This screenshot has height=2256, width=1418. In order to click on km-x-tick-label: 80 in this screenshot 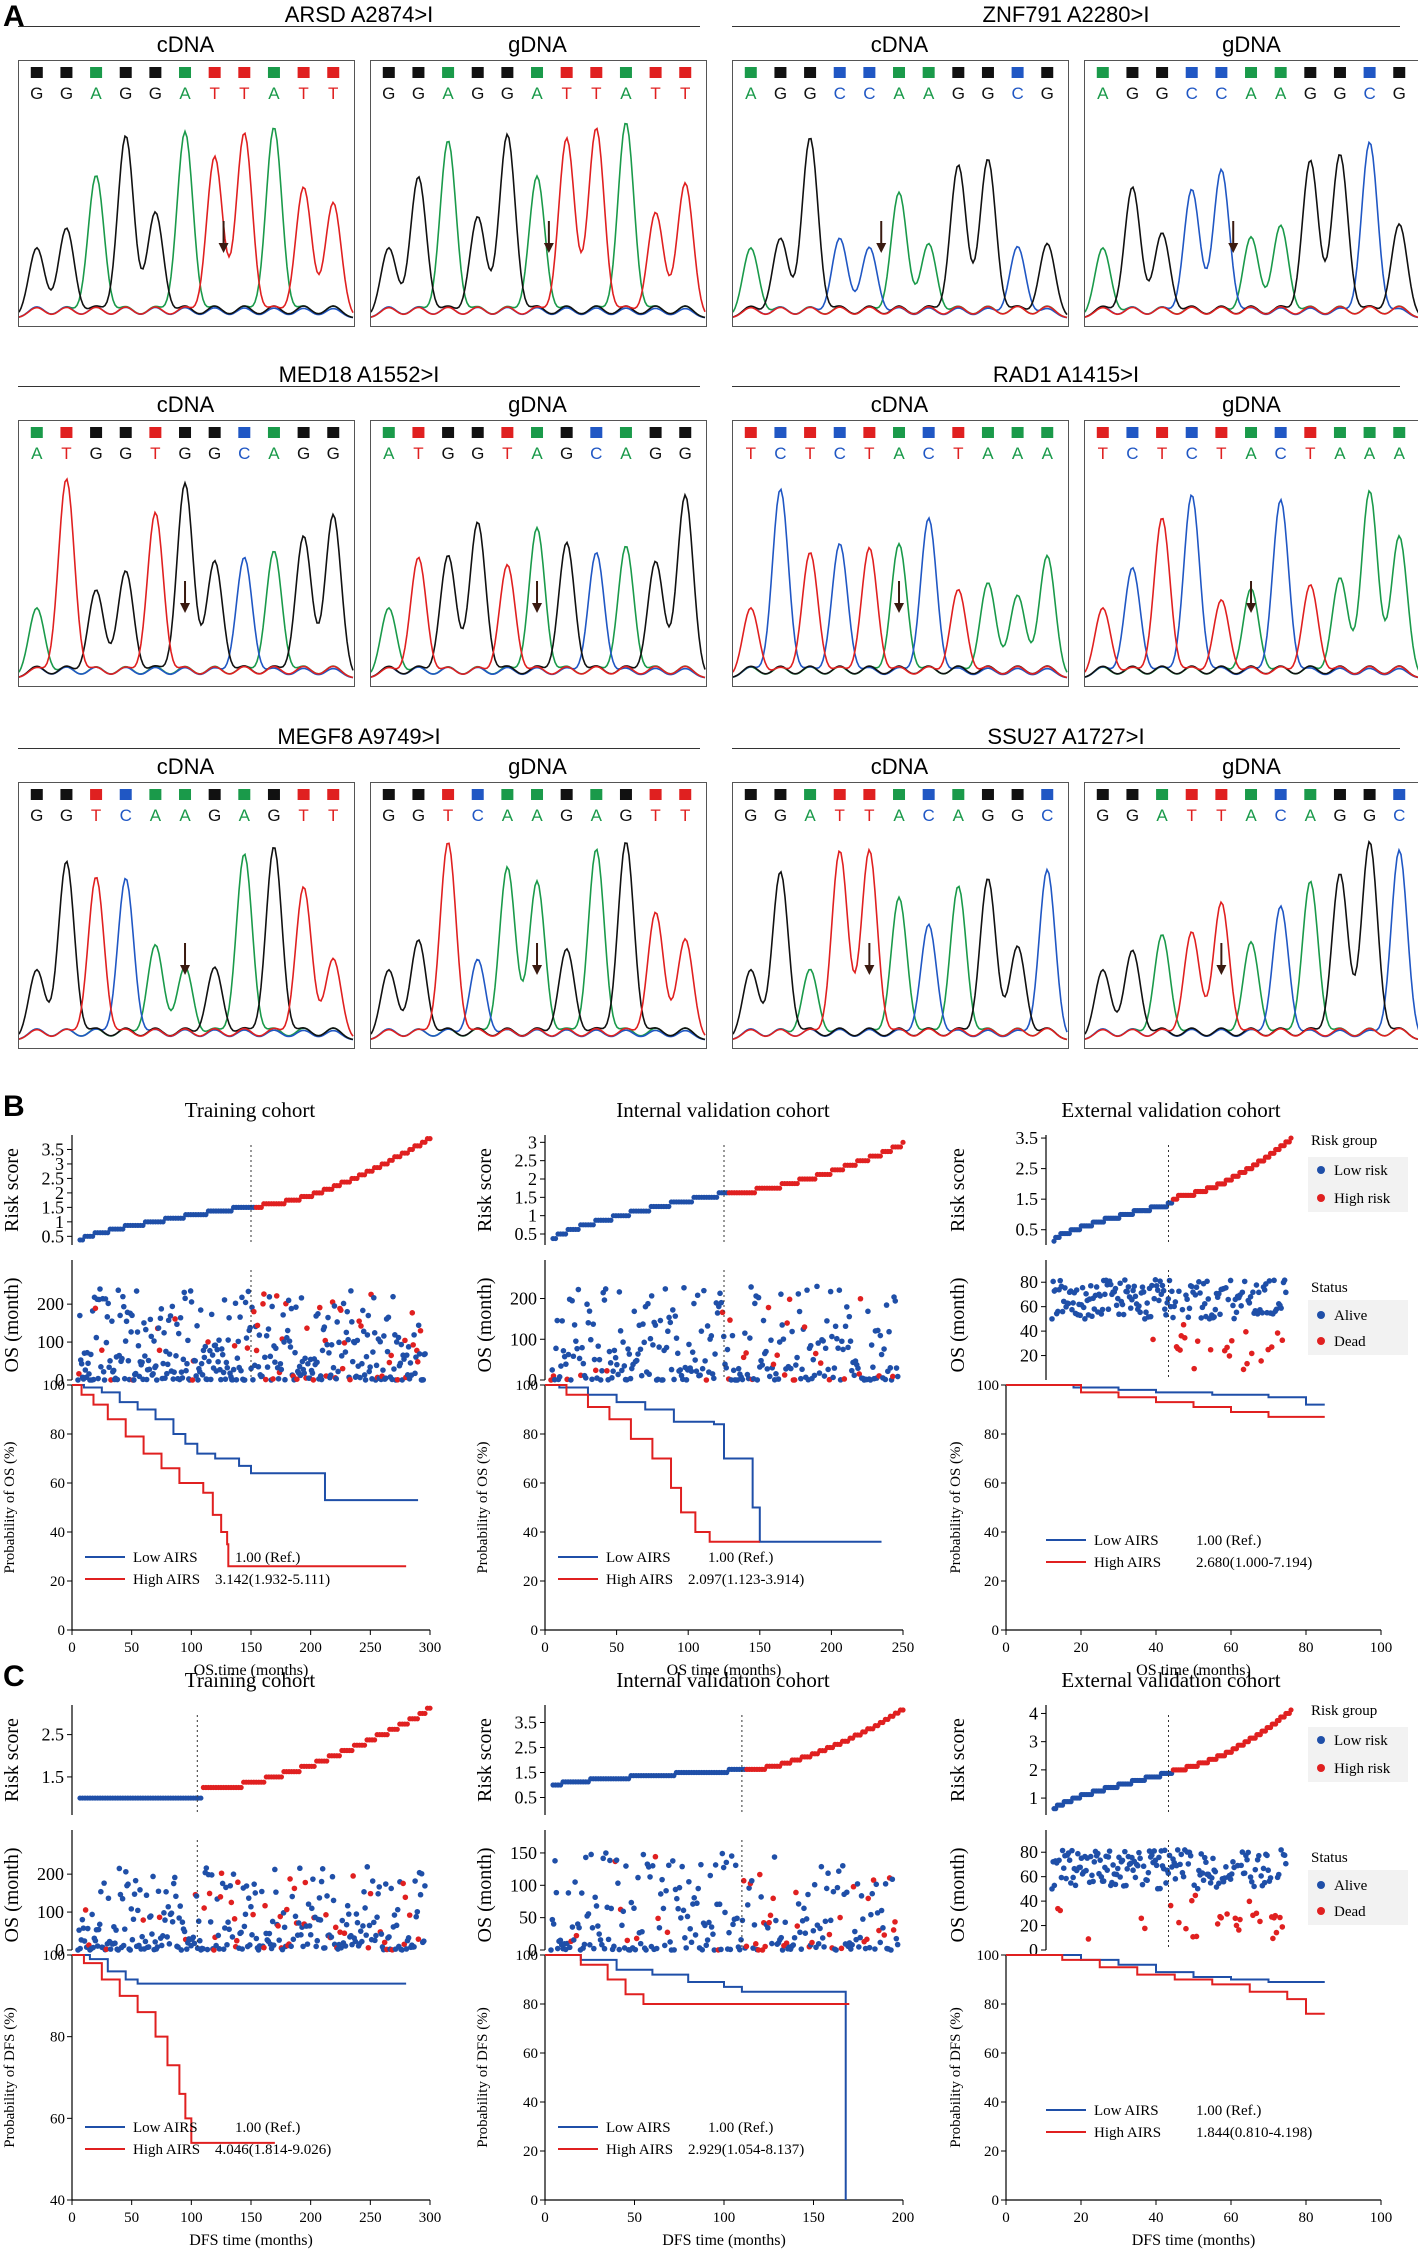, I will do `click(1306, 2218)`.